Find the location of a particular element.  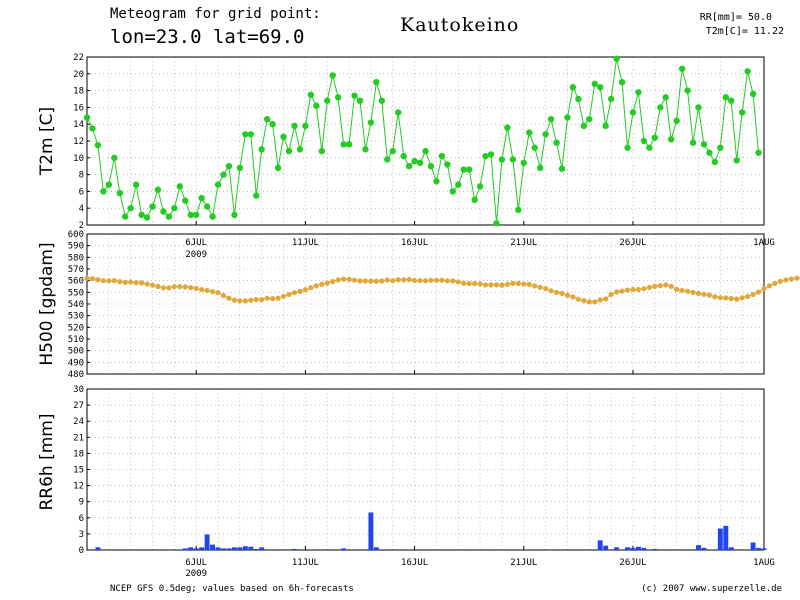

copyright-note: (c) 2007 www.superzelle.de is located at coordinates (711, 589).